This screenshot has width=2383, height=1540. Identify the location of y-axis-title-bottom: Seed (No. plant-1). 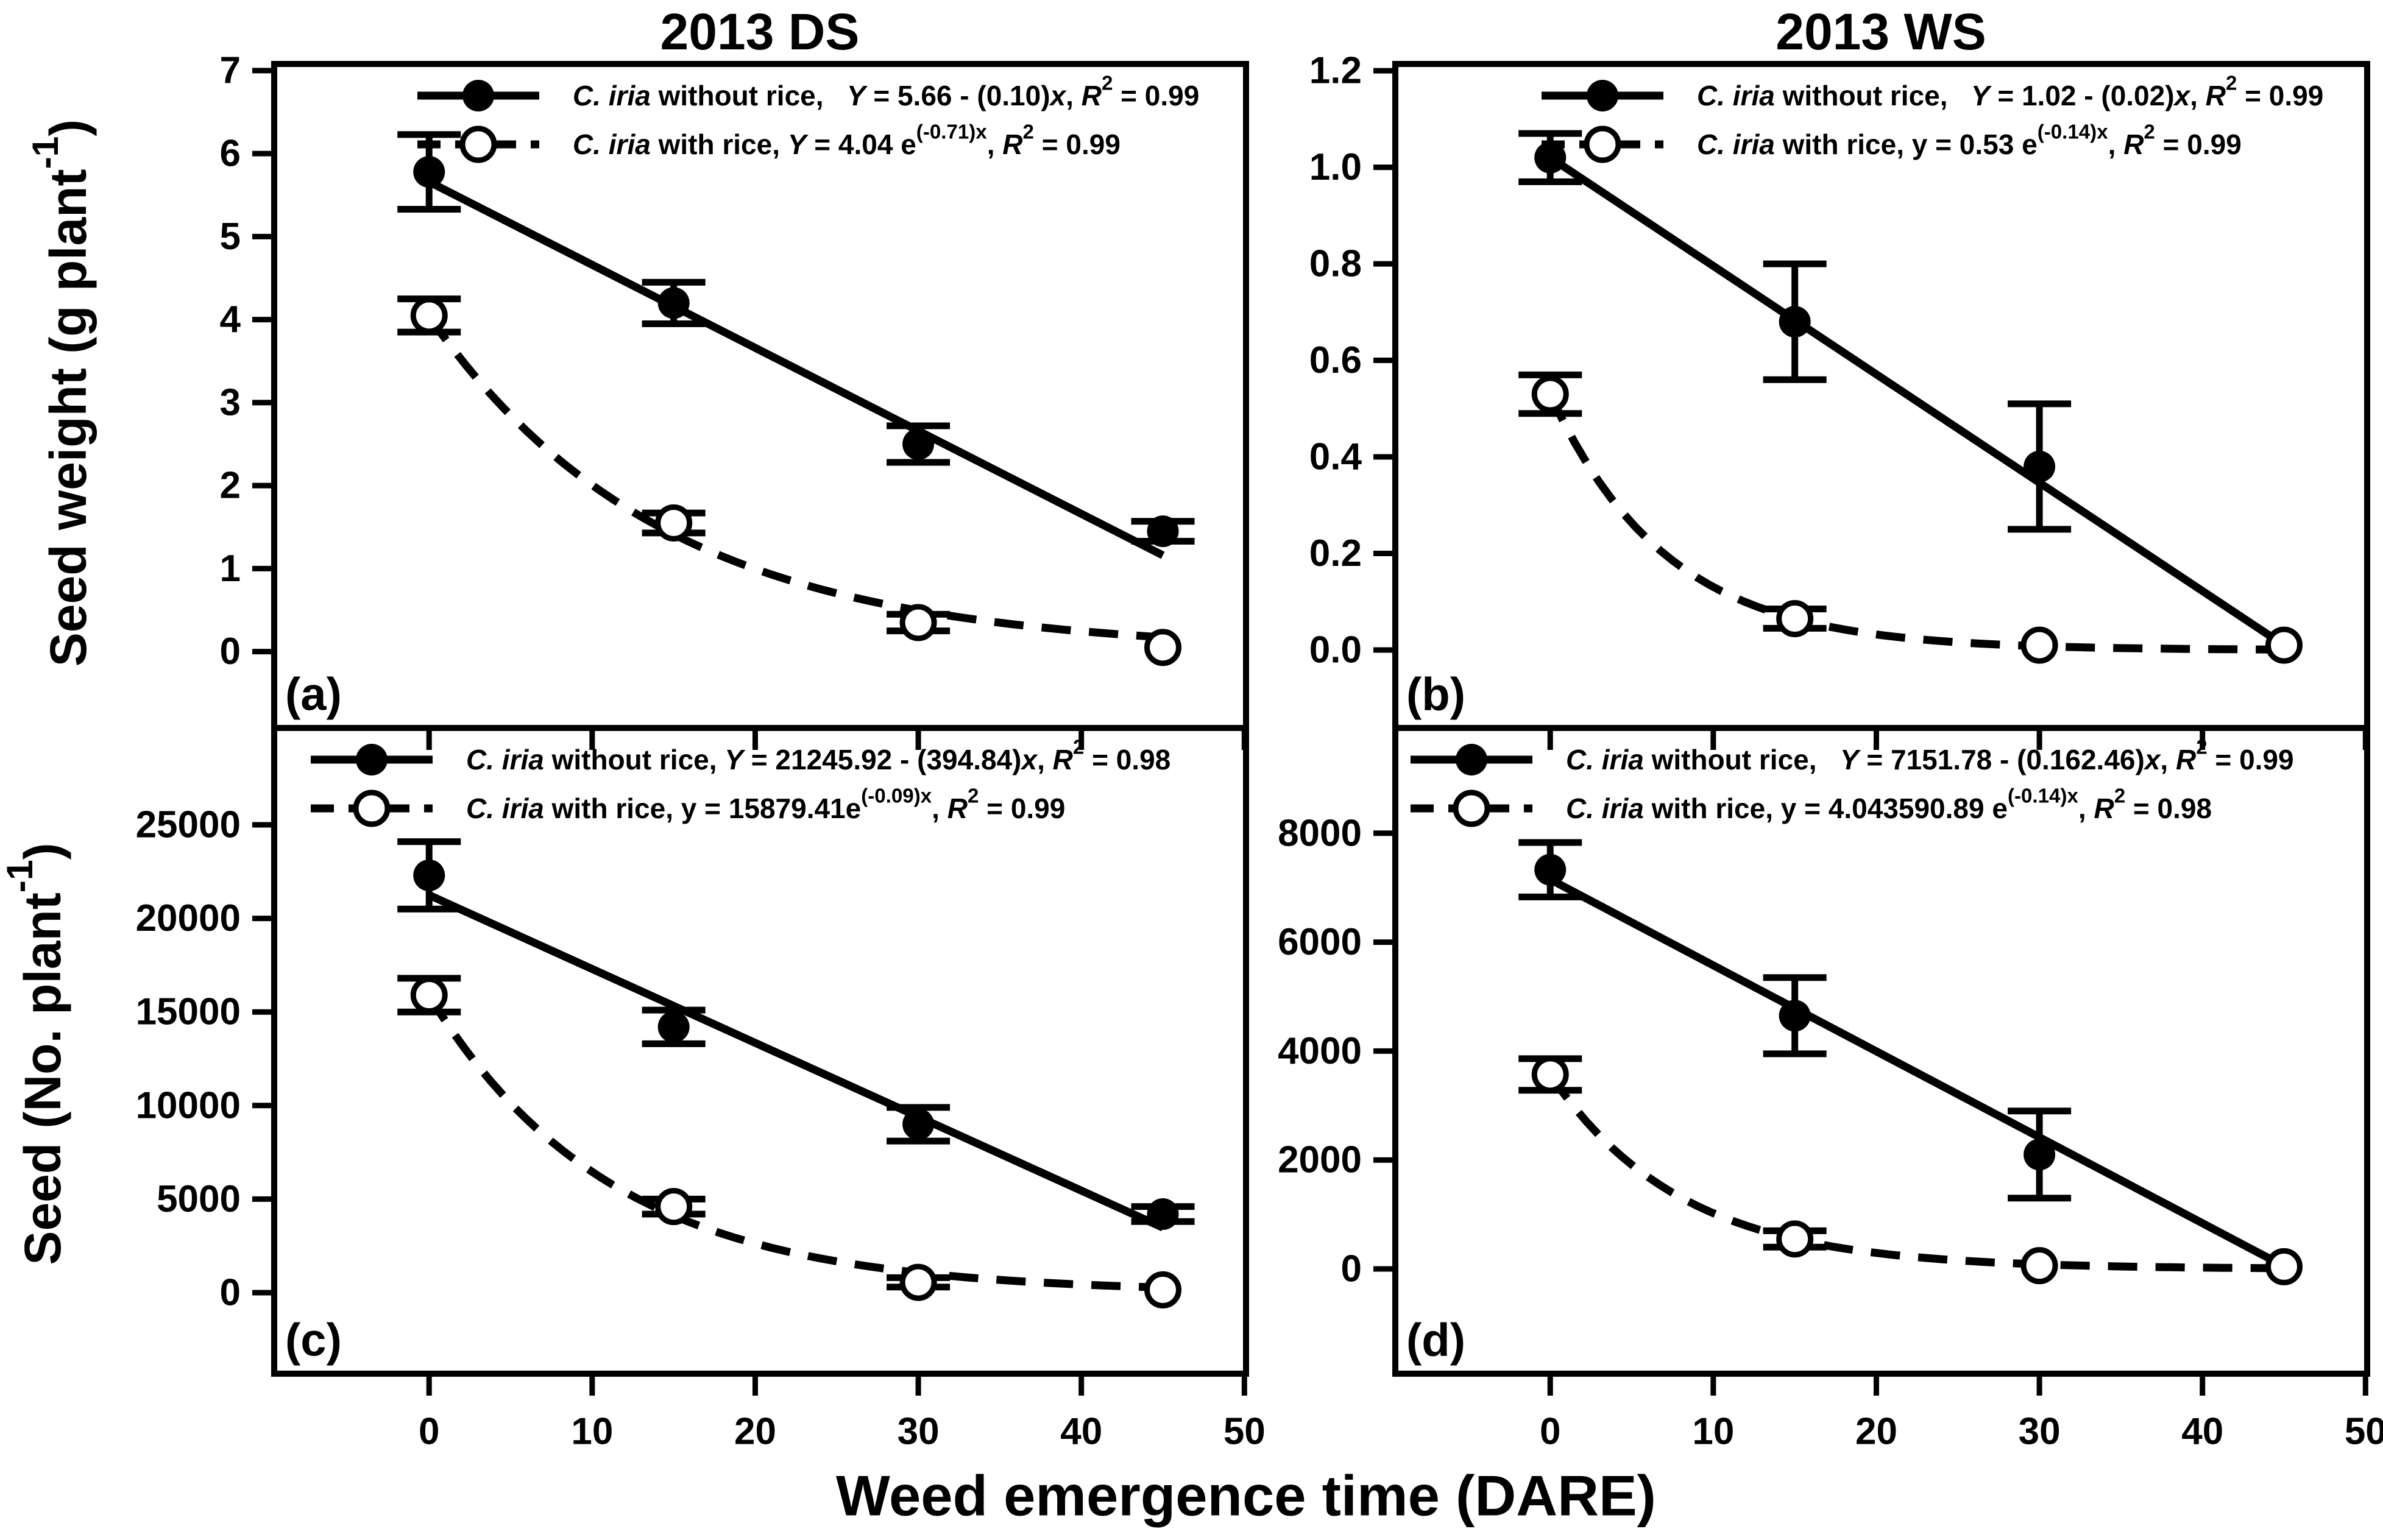
(35, 1053).